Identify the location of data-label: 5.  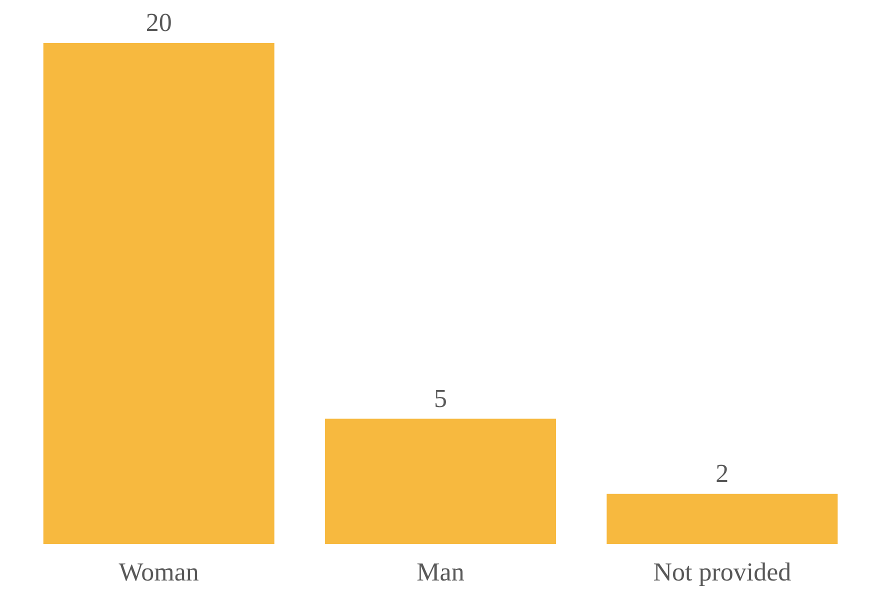
(441, 398).